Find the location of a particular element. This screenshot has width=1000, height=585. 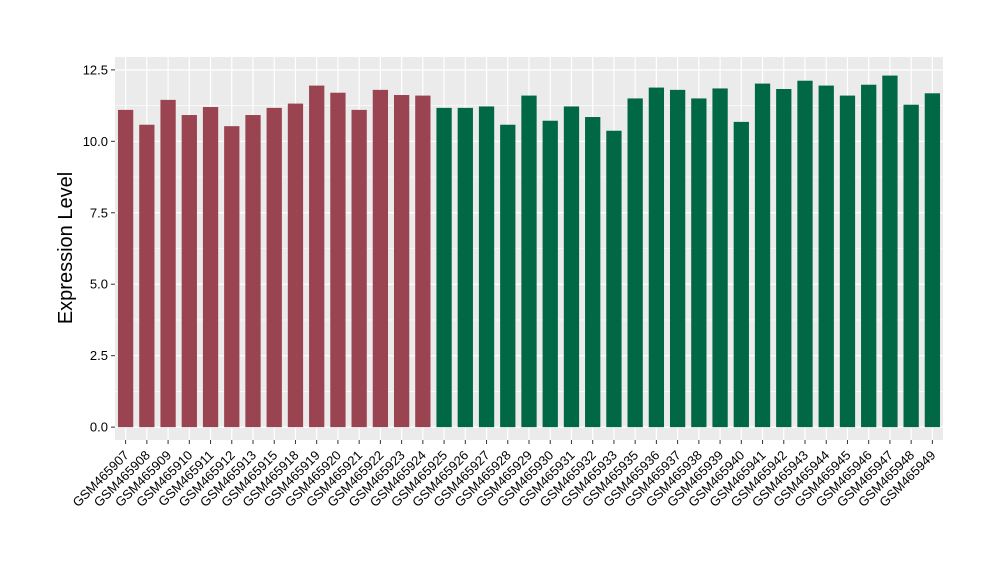

bar-GSM465912 is located at coordinates (232, 277).